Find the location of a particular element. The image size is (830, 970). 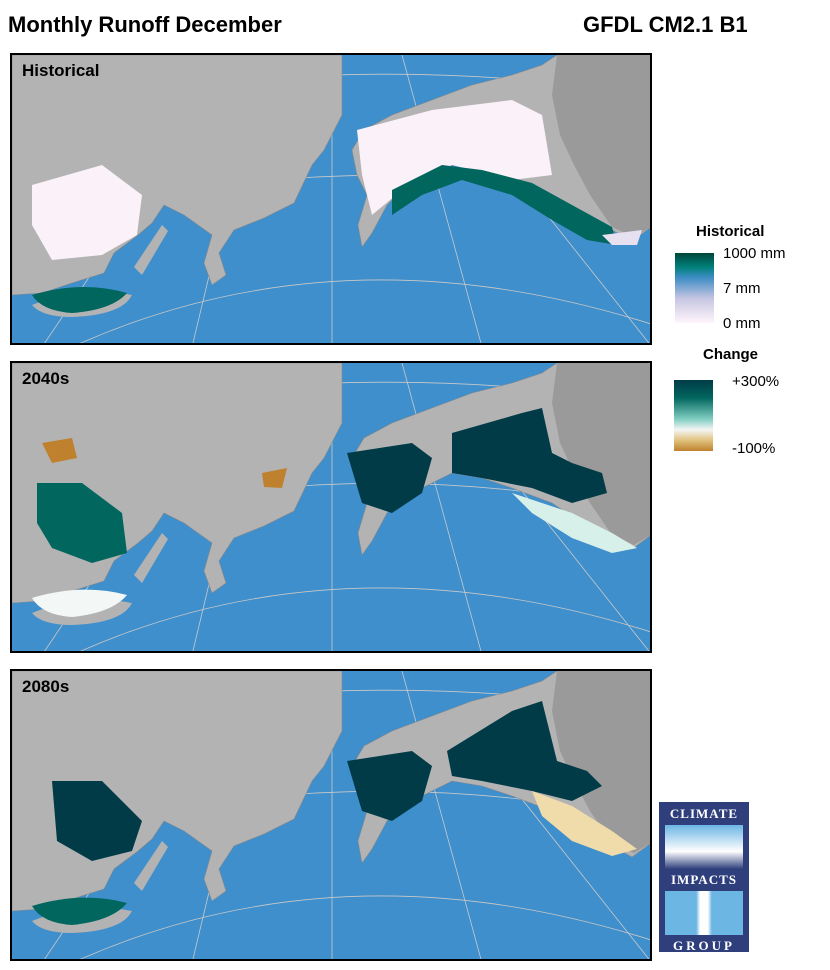

panel-label: 2040s is located at coordinates (46, 378).